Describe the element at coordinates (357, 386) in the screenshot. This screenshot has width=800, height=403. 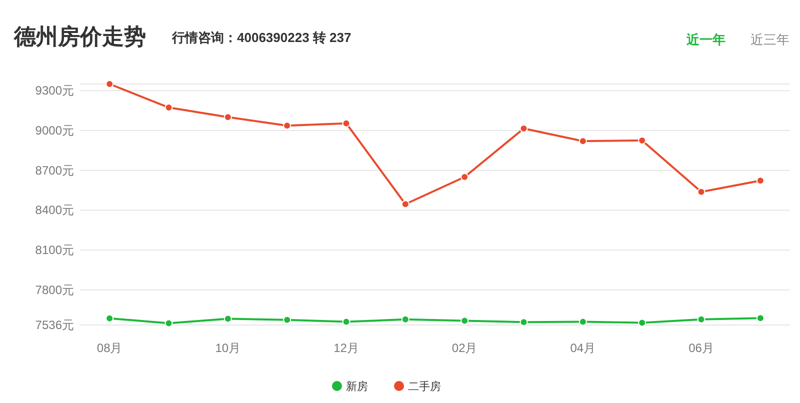
I see `legend-label: 新房` at that location.